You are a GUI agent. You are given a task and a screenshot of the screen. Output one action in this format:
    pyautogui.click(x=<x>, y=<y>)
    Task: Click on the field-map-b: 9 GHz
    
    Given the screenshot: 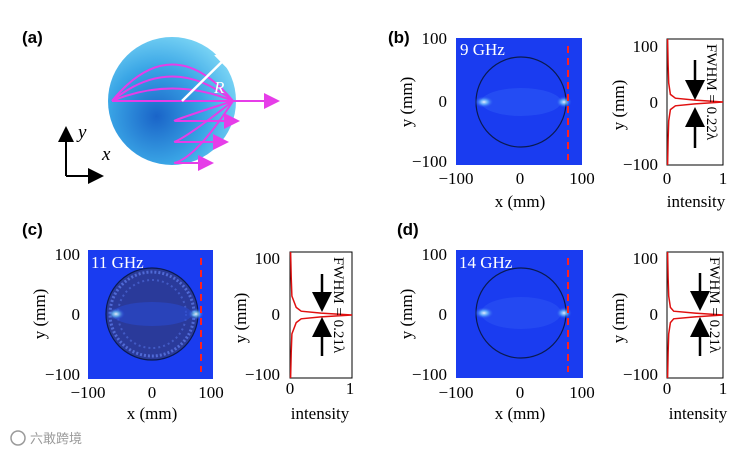 What is the action you would take?
    pyautogui.click(x=519, y=101)
    